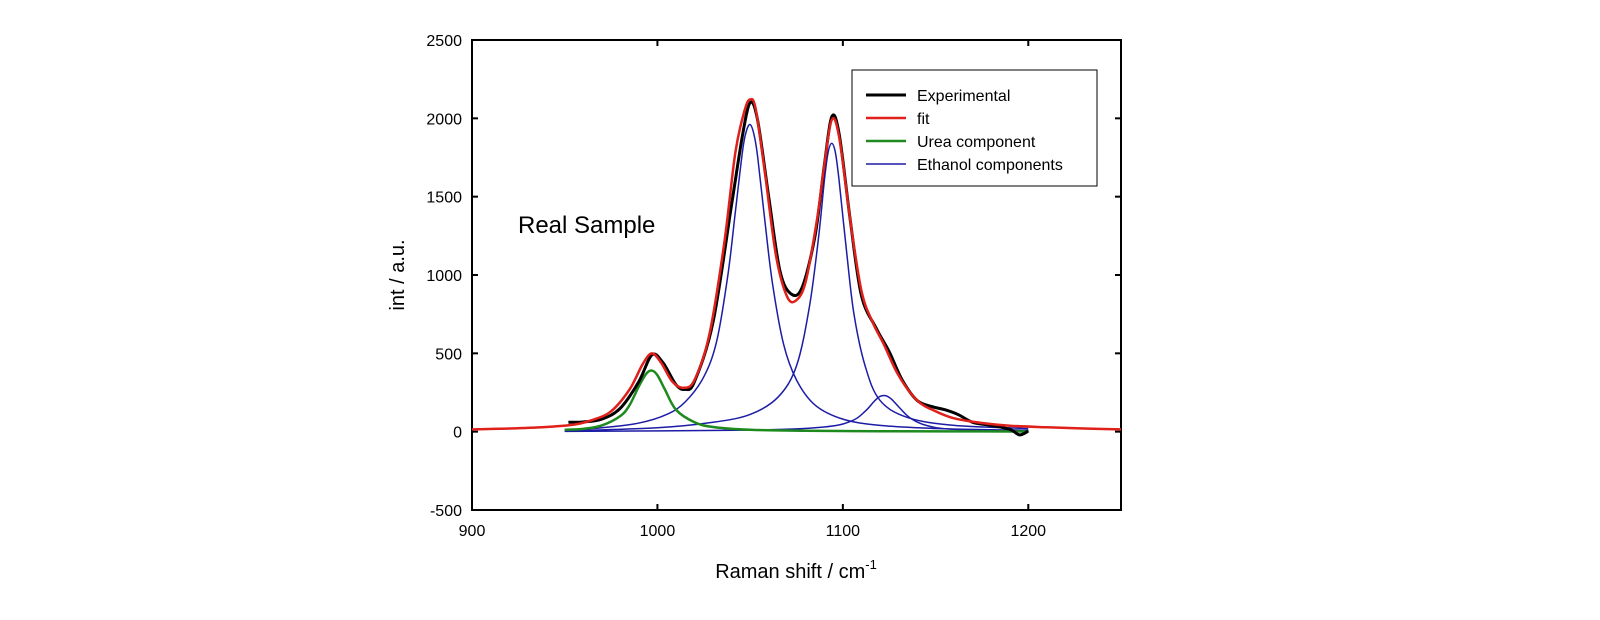 This screenshot has width=1600, height=620. I want to click on y-tick-label: -500, so click(446, 511).